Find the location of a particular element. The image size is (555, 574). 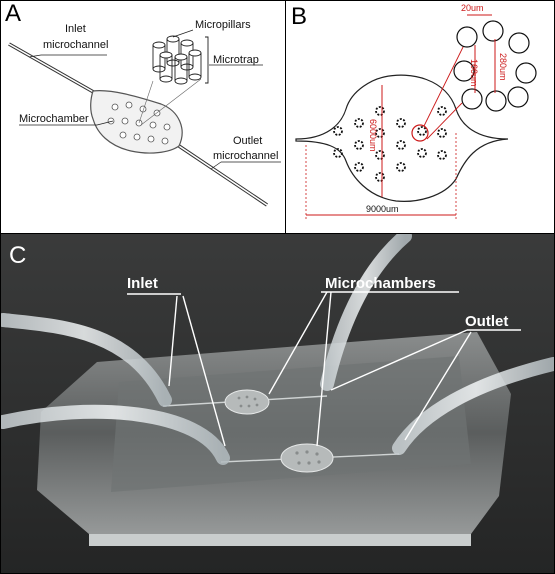

dim-pillar-label: 160um is located at coordinates (474, 73).